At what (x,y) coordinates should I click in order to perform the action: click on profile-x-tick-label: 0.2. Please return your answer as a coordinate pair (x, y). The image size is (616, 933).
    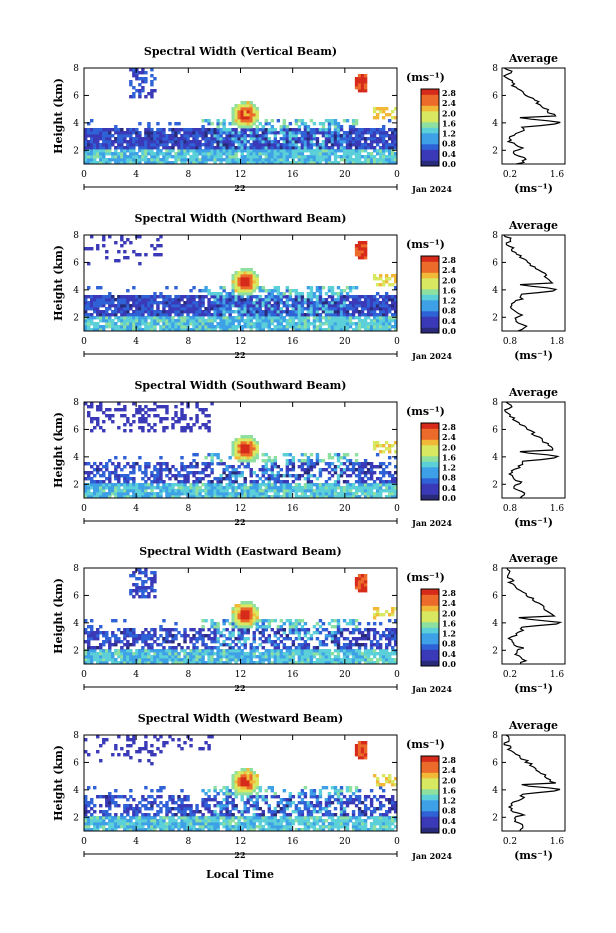
    Looking at the image, I should click on (510, 842).